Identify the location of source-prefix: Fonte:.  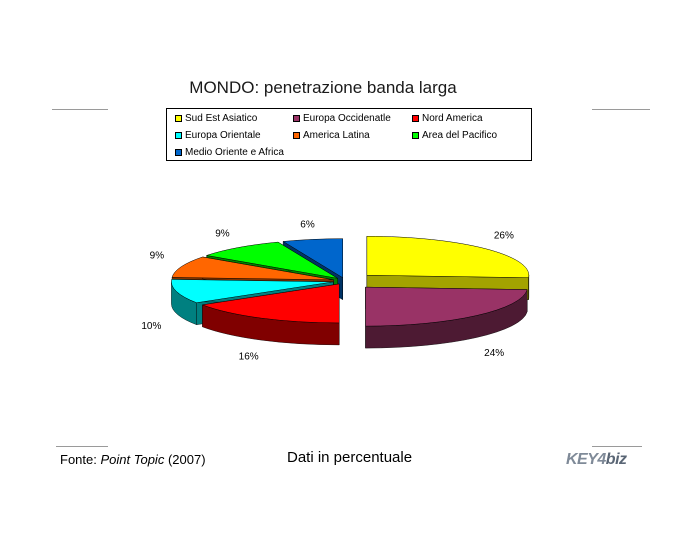
(78, 459).